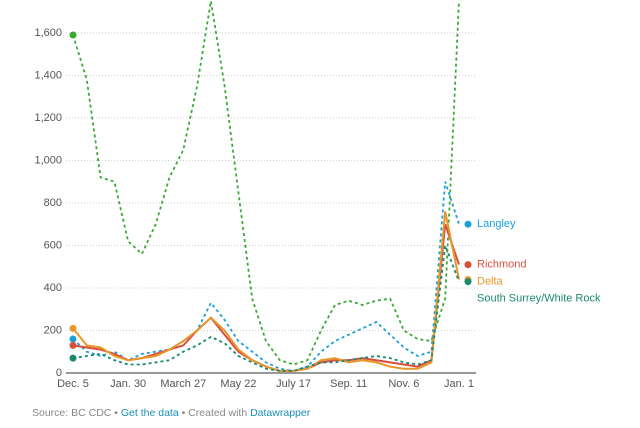 The image size is (640, 428). I want to click on y-tick-label: 1,400, so click(48, 75).